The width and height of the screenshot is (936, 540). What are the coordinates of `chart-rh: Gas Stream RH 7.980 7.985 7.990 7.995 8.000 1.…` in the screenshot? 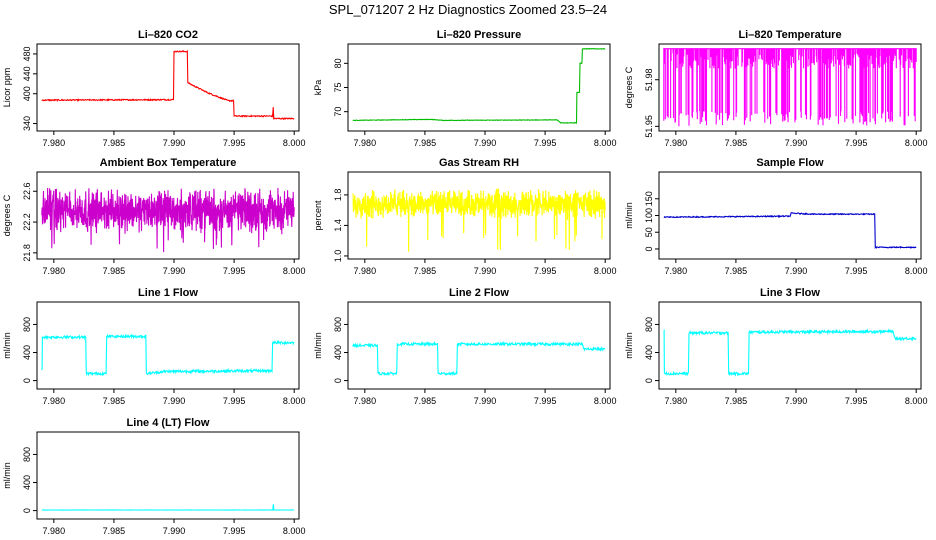 It's located at (464, 216).